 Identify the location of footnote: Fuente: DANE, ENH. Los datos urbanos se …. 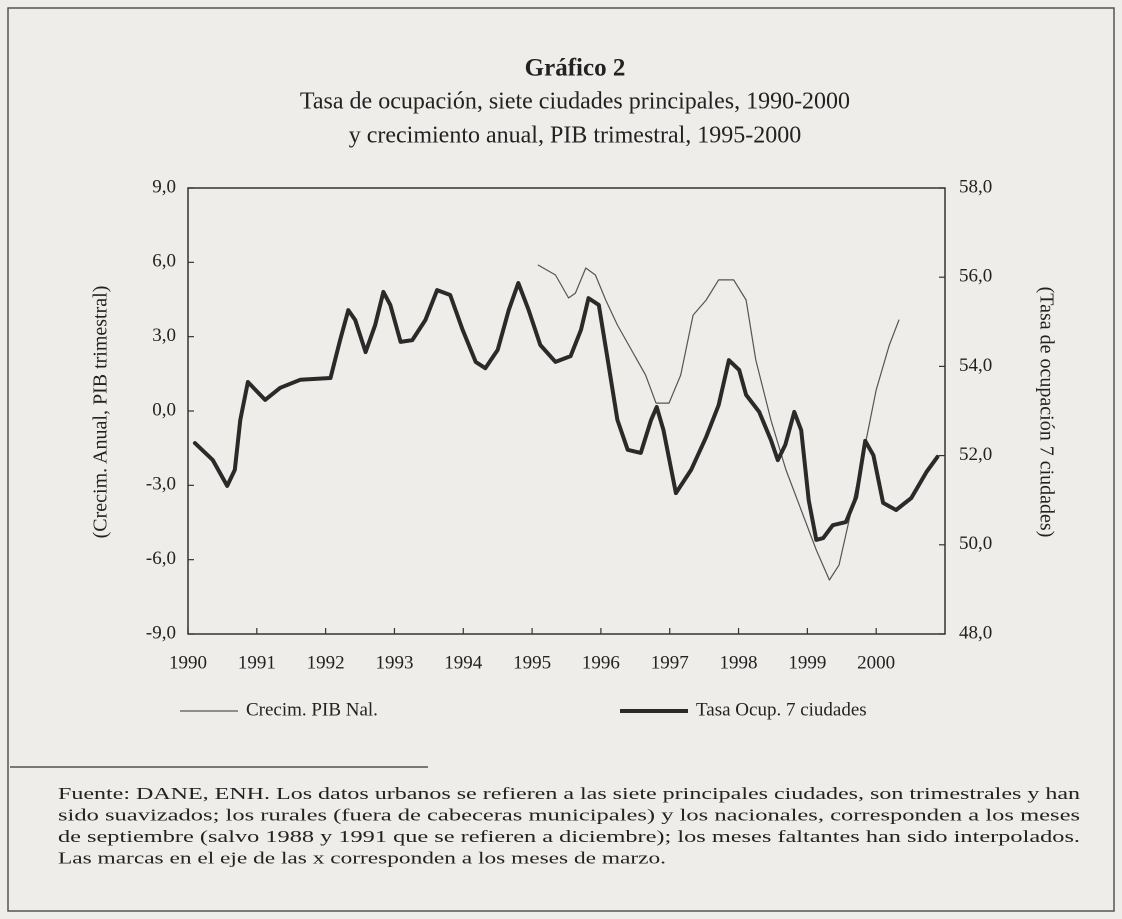
(569, 793).